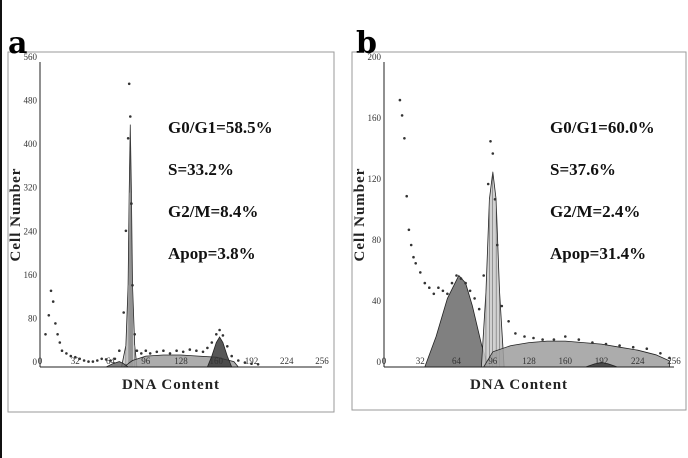  What do you see at coordinates (171, 385) in the screenshot?
I see `x-axis-title-a: DNA Content` at bounding box center [171, 385].